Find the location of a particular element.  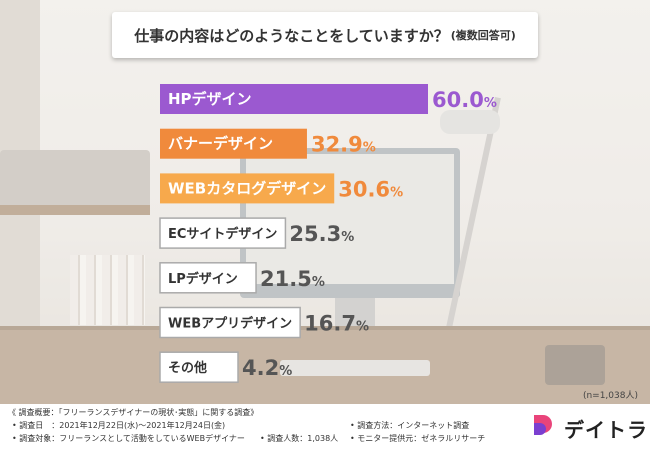

bar-value-label: 4.2% is located at coordinates (267, 368).